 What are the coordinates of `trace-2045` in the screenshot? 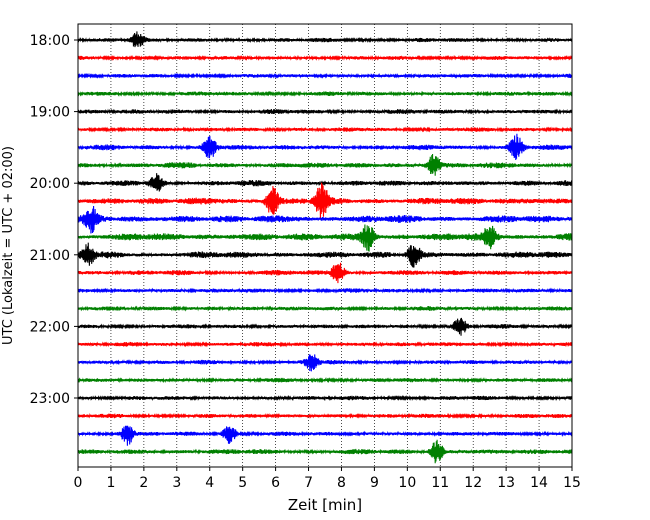 It's located at (325, 238).